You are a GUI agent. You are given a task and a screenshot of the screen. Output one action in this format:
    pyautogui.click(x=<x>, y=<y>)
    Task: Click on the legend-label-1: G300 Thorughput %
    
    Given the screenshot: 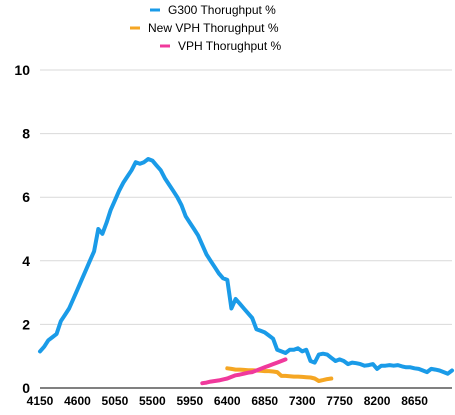 What is the action you would take?
    pyautogui.click(x=222, y=10)
    